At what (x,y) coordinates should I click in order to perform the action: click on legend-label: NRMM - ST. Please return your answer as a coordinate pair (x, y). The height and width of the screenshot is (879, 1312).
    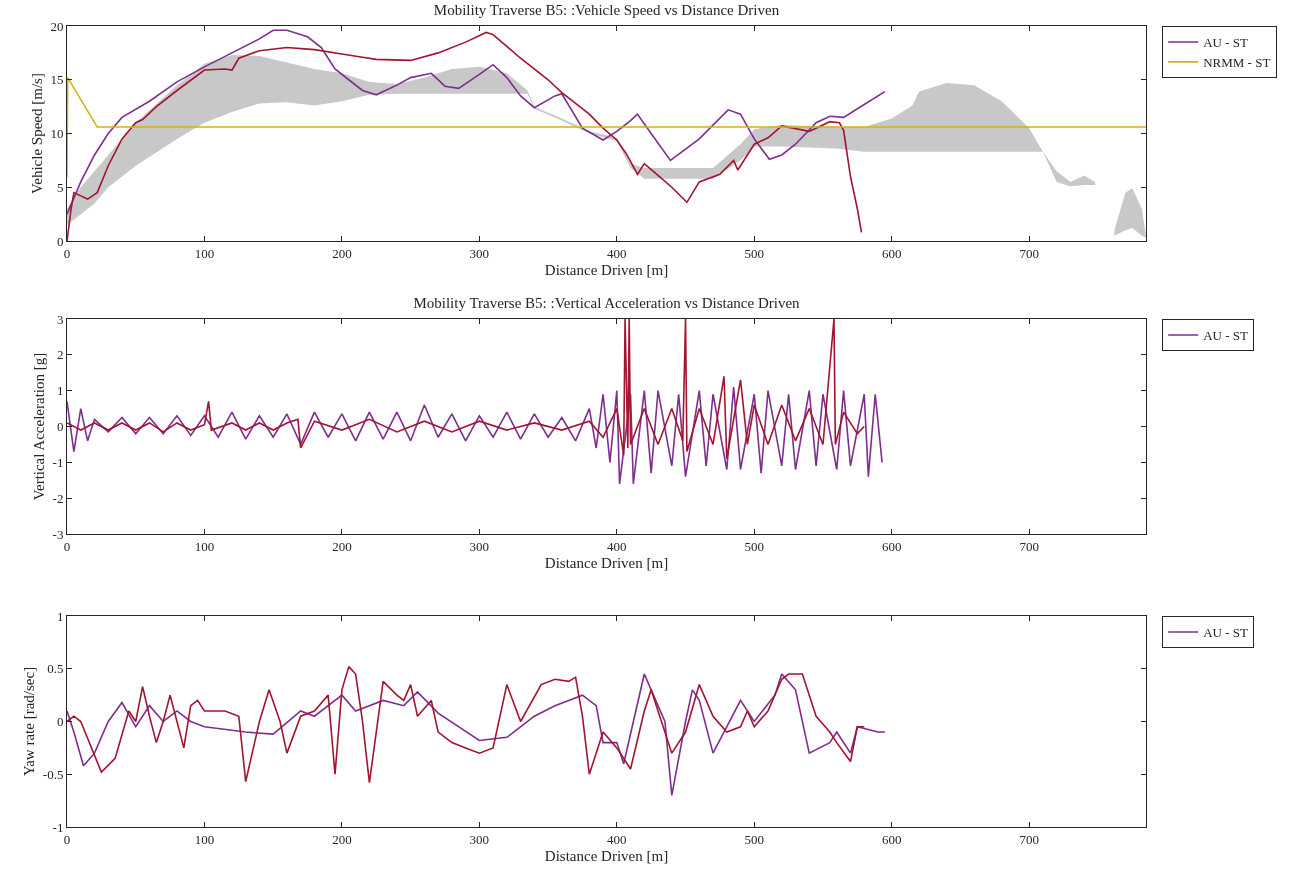
    Looking at the image, I should click on (1237, 62).